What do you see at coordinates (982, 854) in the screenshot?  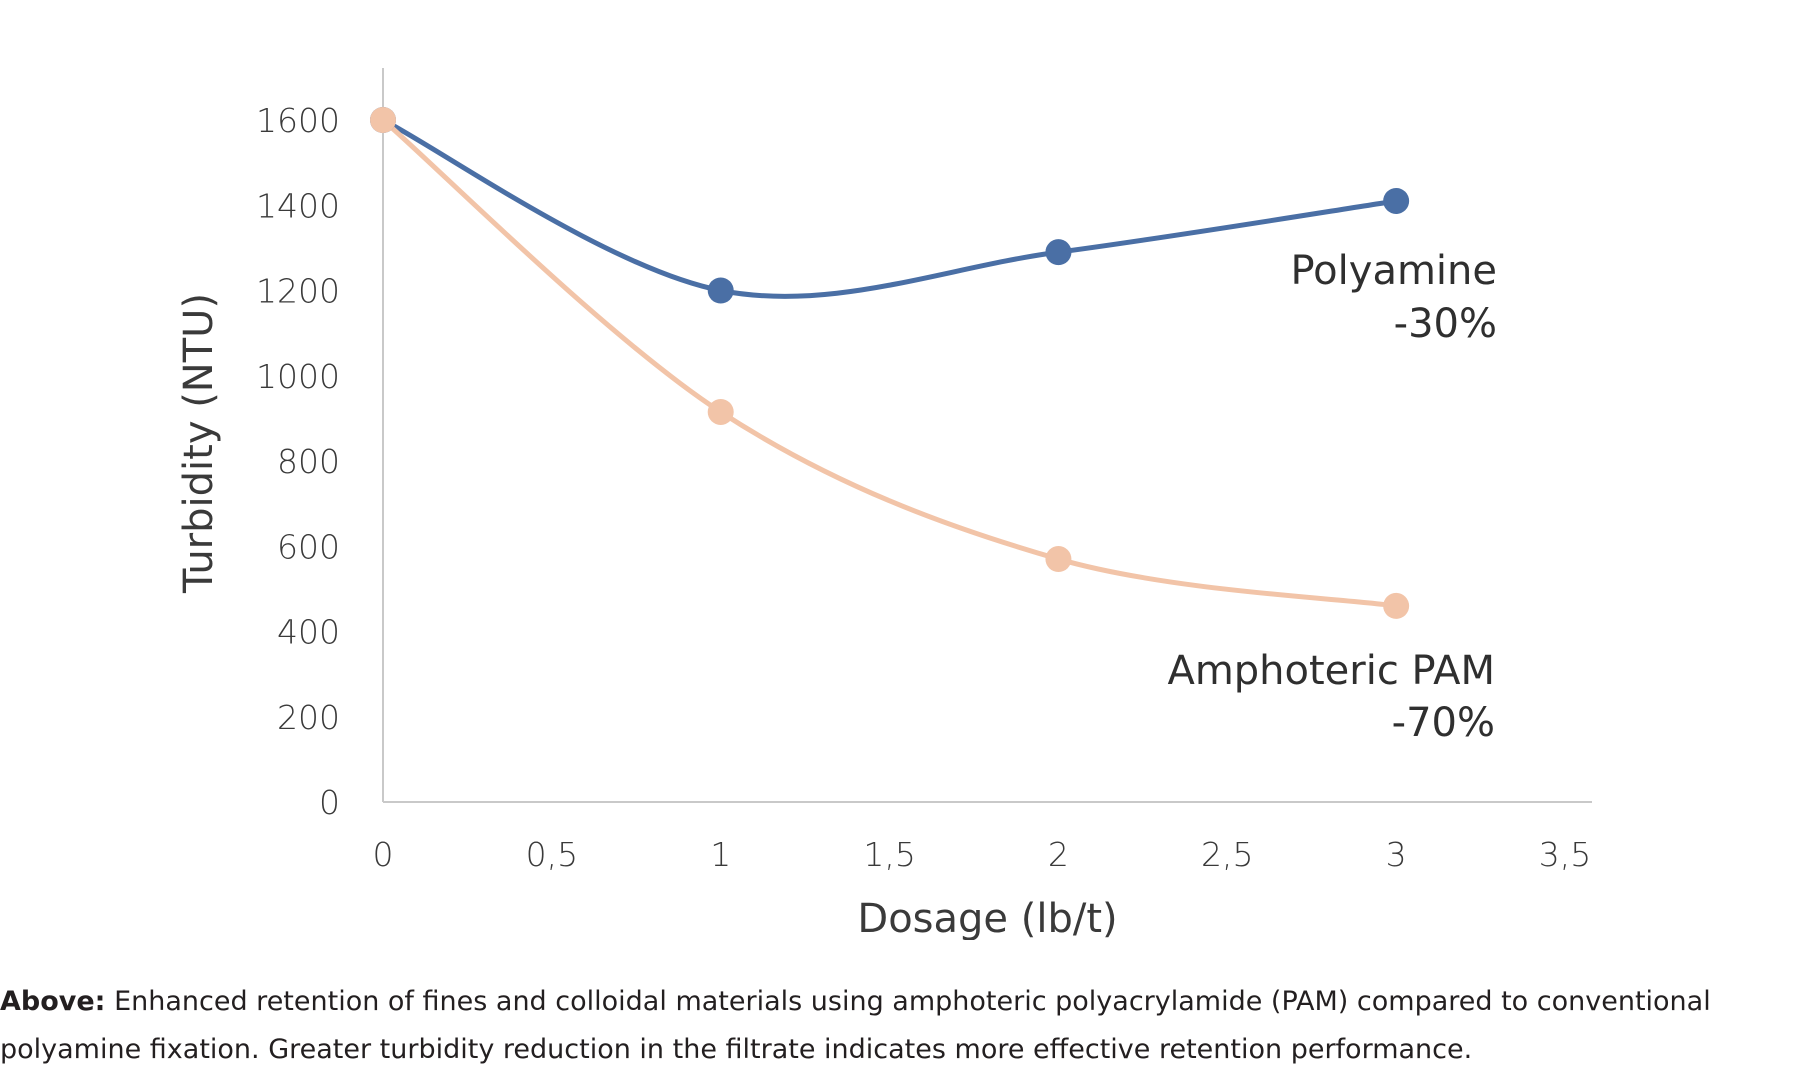 I see `x-tick-labels: 0 0,5 1 1,5 2 2,5 3 3,5` at bounding box center [982, 854].